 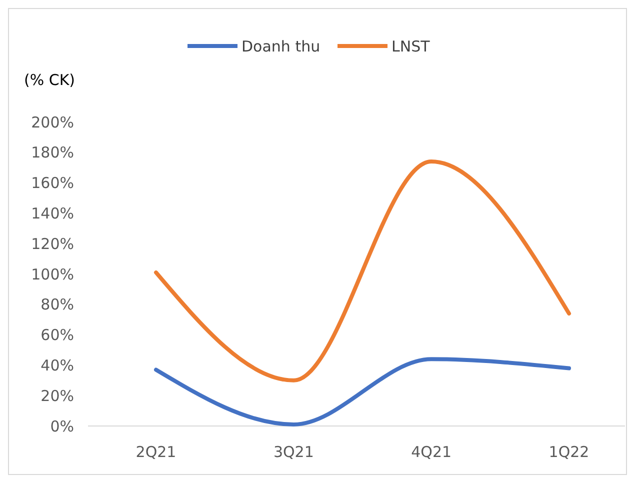 I want to click on x-tick-label: 4Q21, so click(x=431, y=452).